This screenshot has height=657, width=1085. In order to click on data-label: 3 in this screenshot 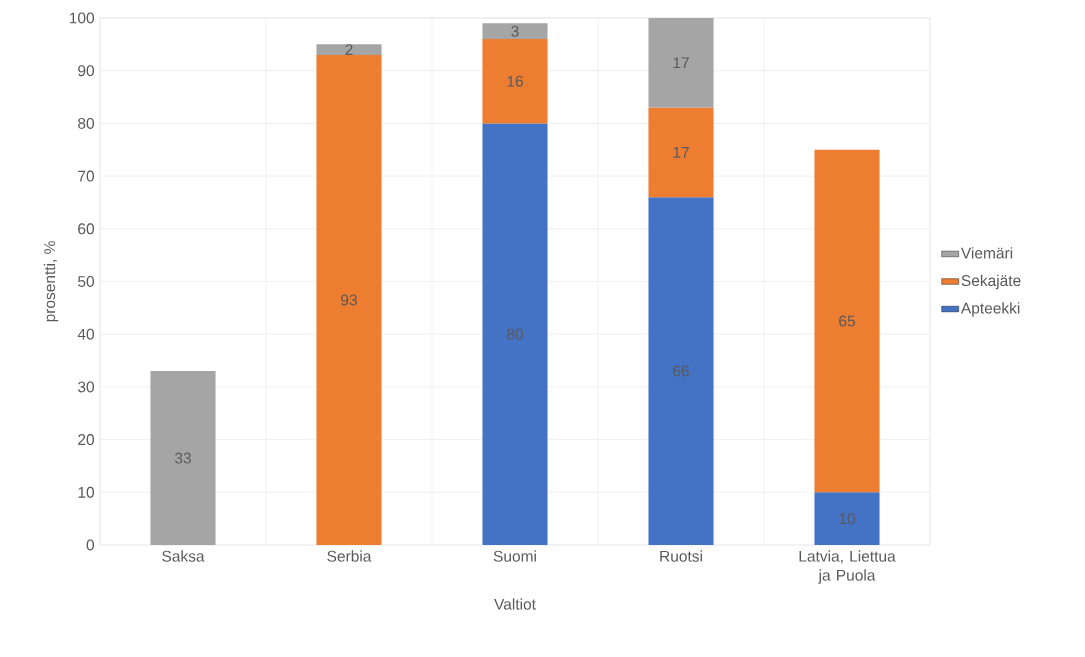, I will do `click(515, 31)`.